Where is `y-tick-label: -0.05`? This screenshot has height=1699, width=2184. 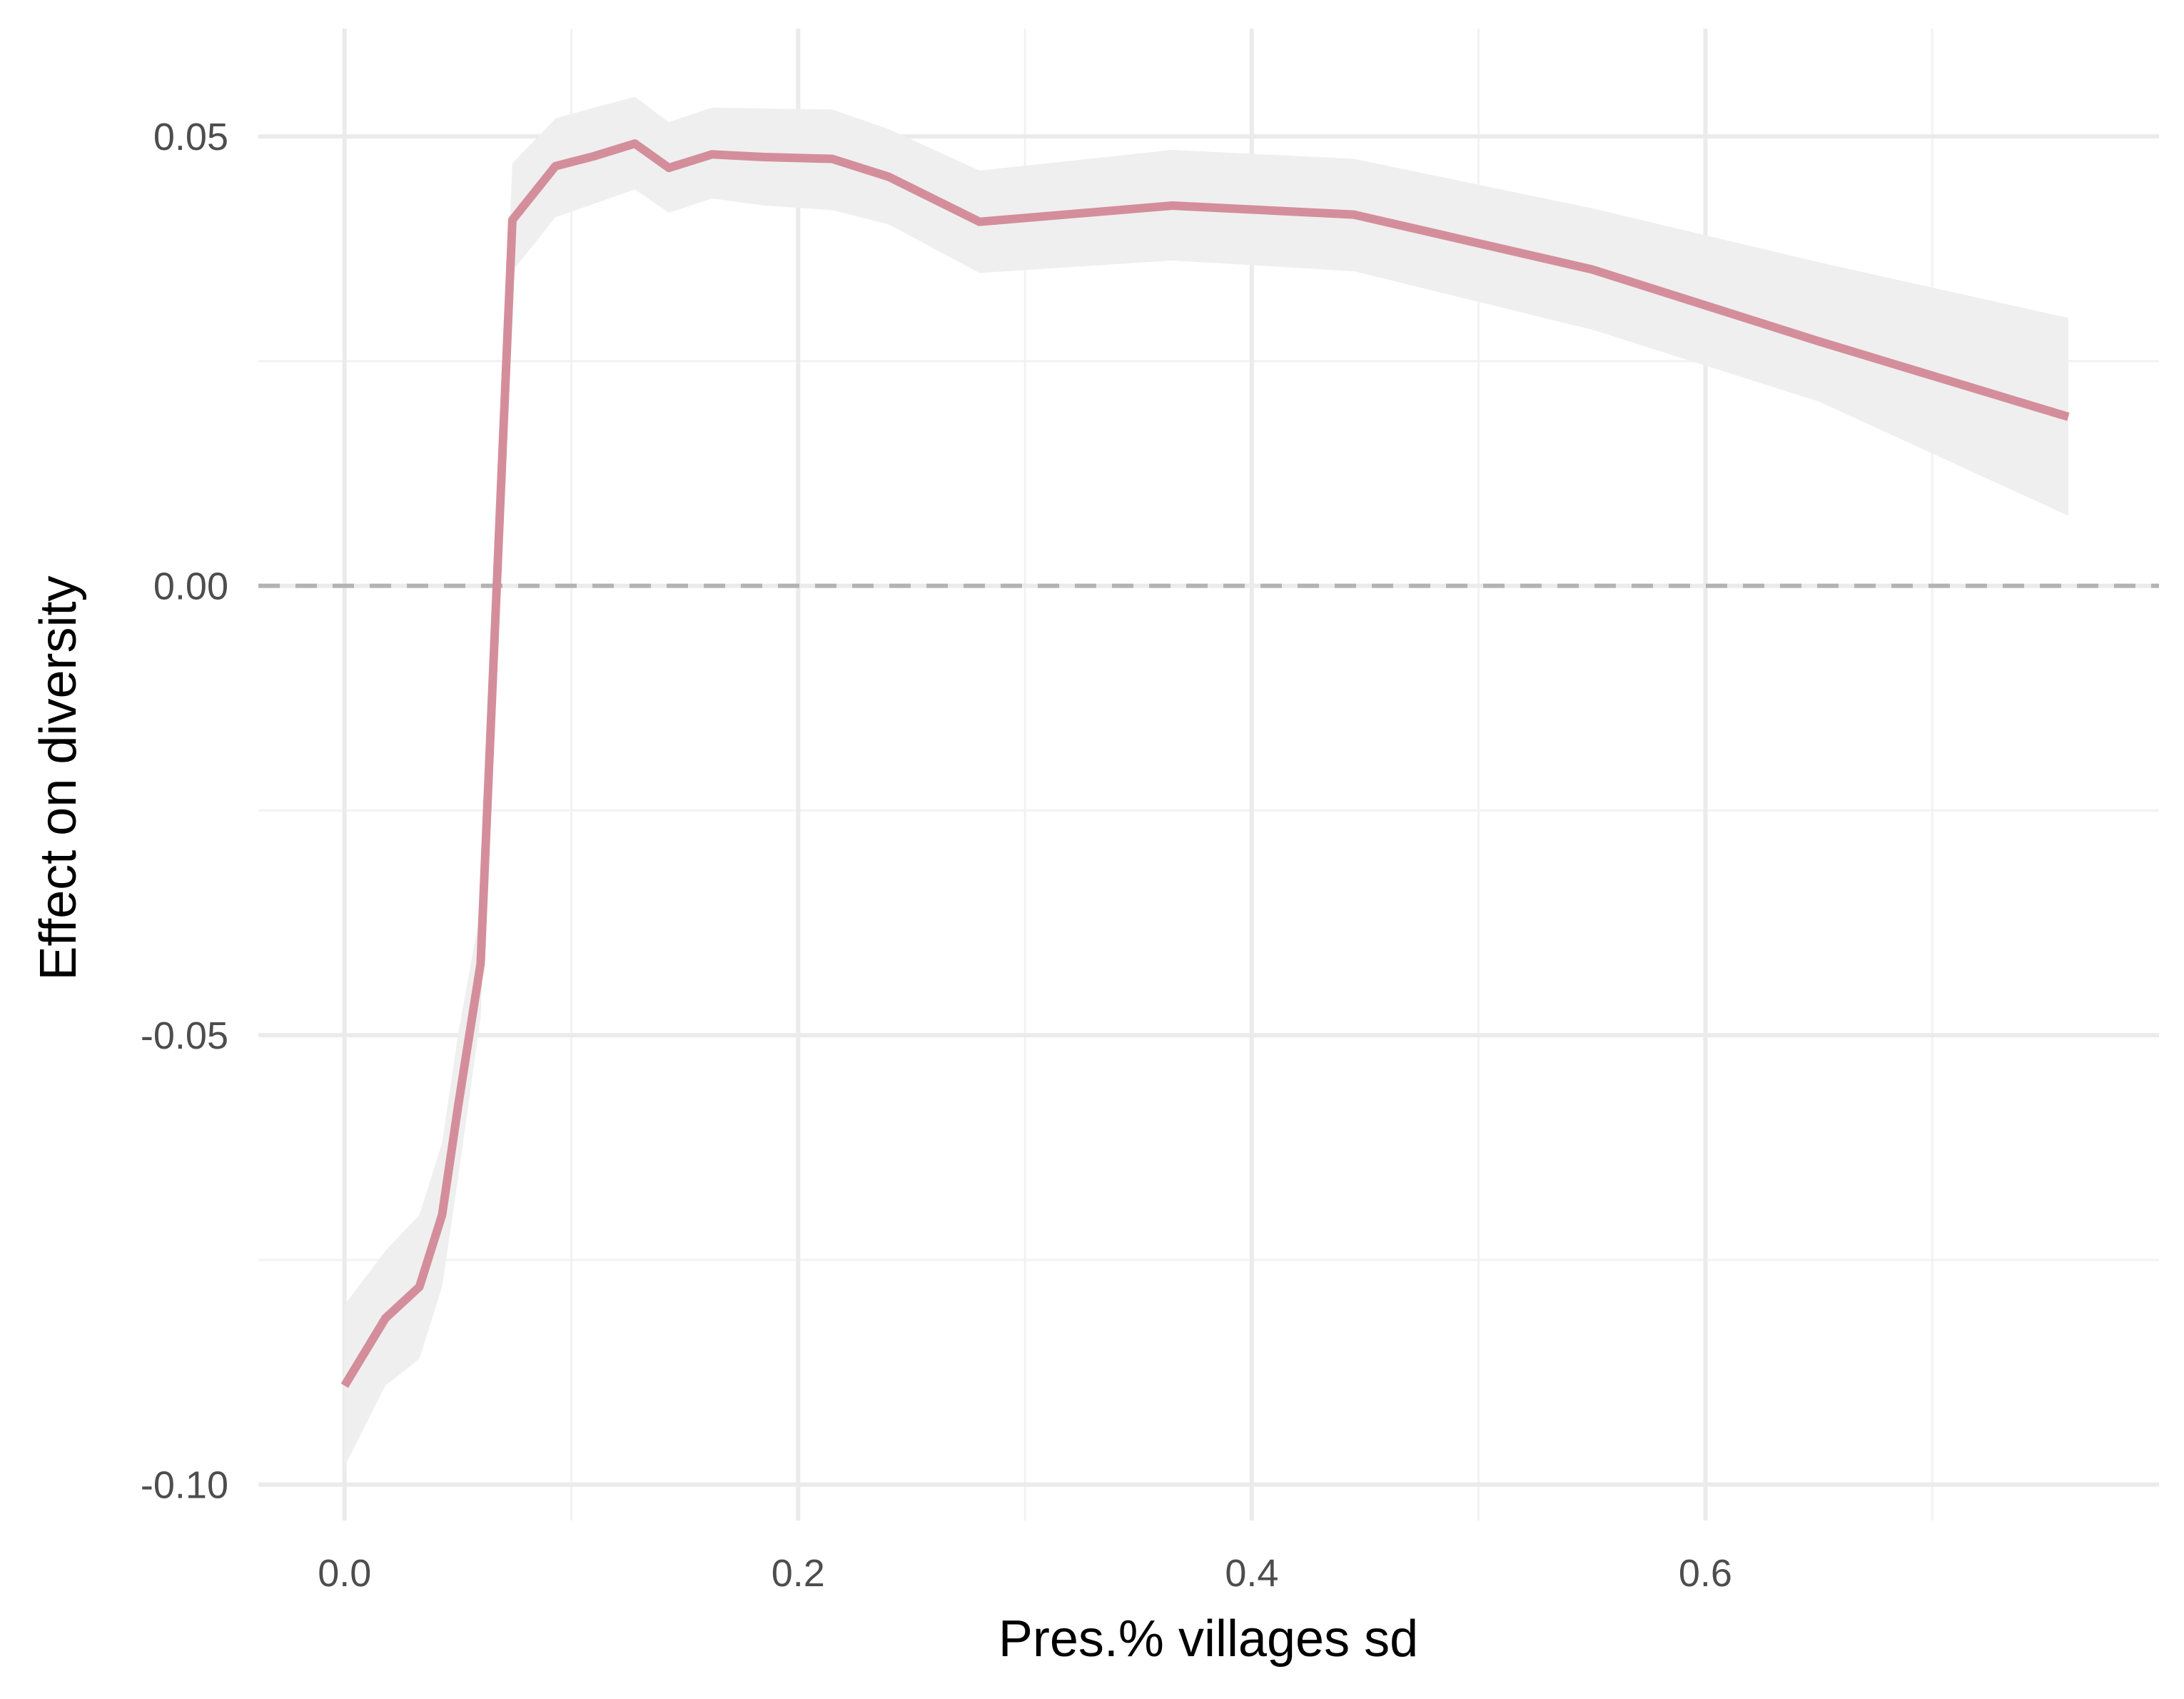 y-tick-label: -0.05 is located at coordinates (184, 1035).